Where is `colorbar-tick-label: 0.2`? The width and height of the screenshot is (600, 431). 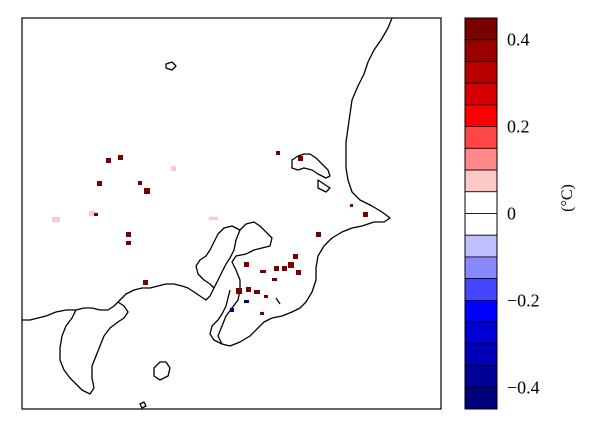
colorbar-tick-label: 0.2 is located at coordinates (518, 127).